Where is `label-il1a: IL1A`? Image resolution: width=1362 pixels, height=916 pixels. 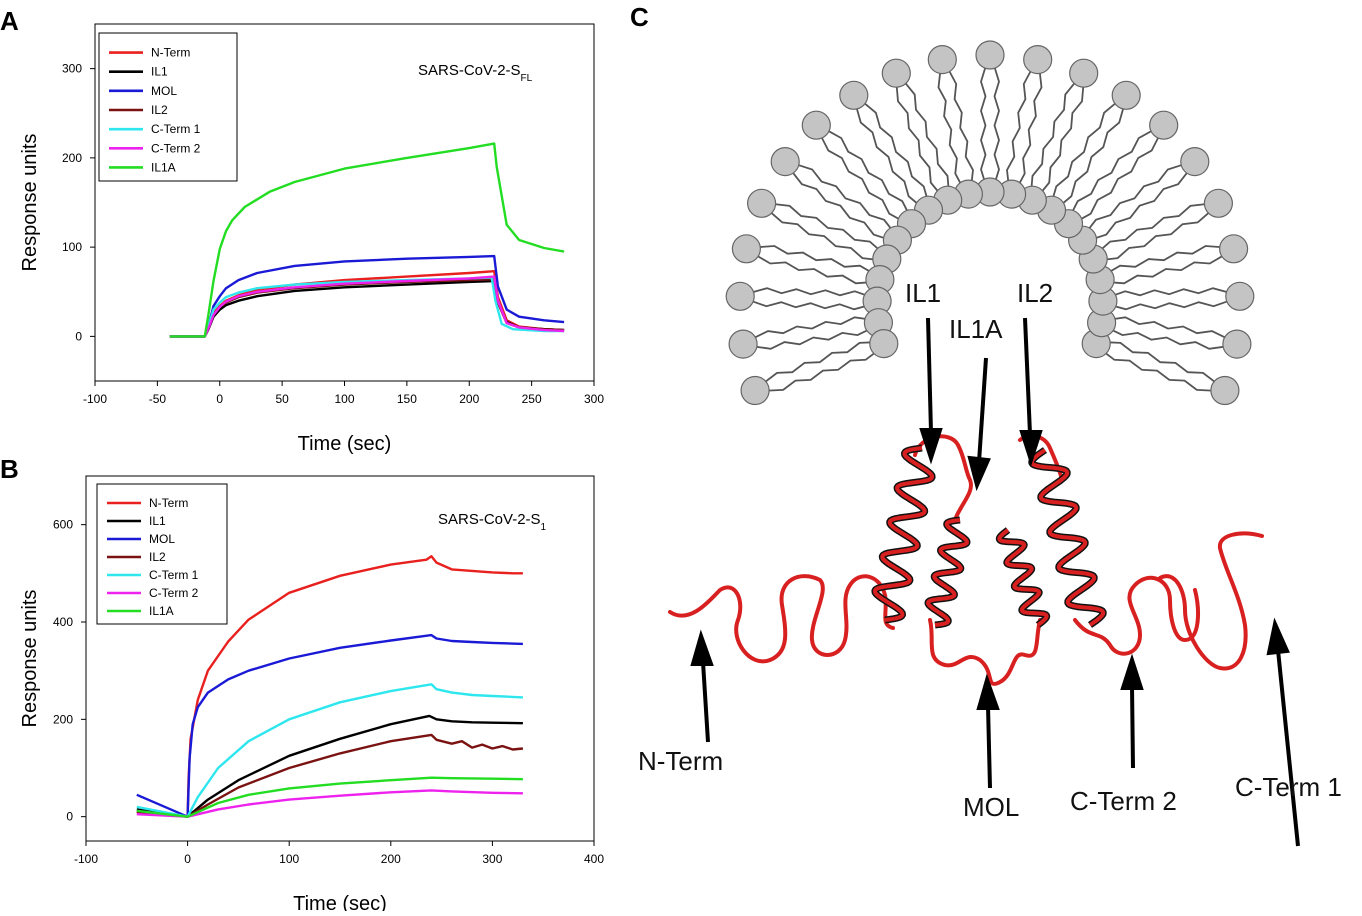
label-il1a: IL1A is located at coordinates (976, 329).